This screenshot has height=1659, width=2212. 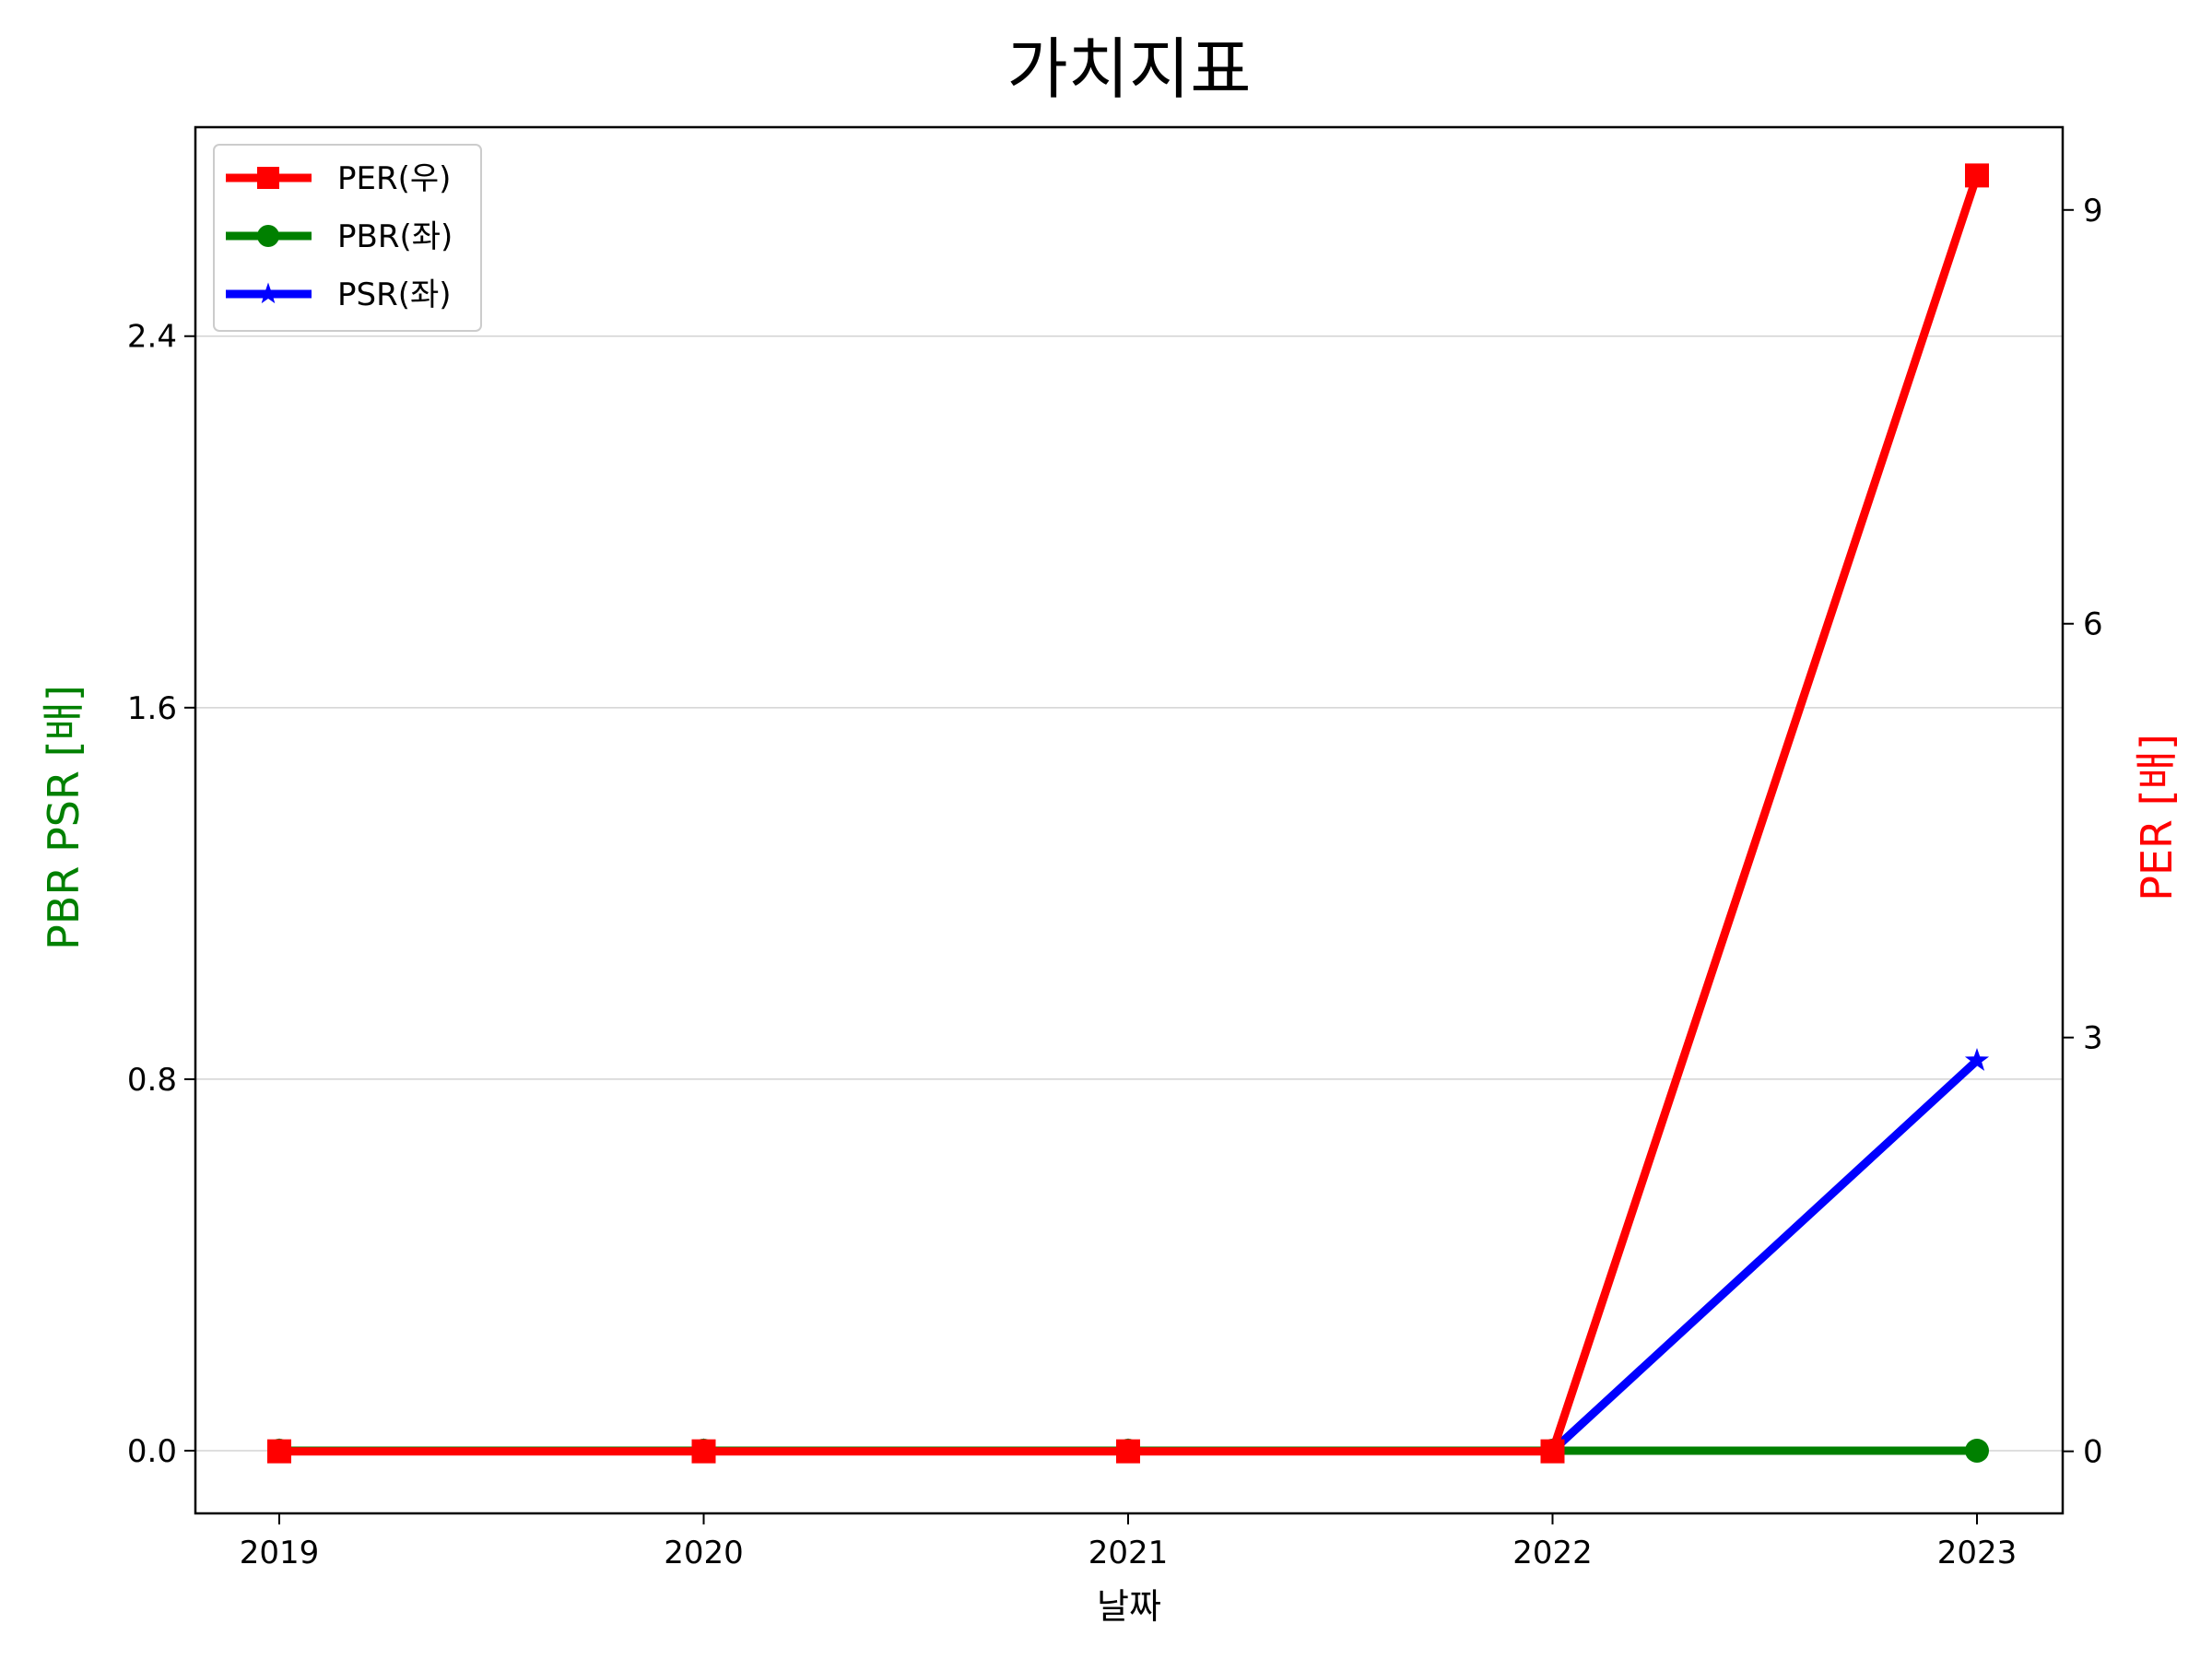 What do you see at coordinates (395, 236) in the screenshot?
I see `legend-label: PBR(좌)` at bounding box center [395, 236].